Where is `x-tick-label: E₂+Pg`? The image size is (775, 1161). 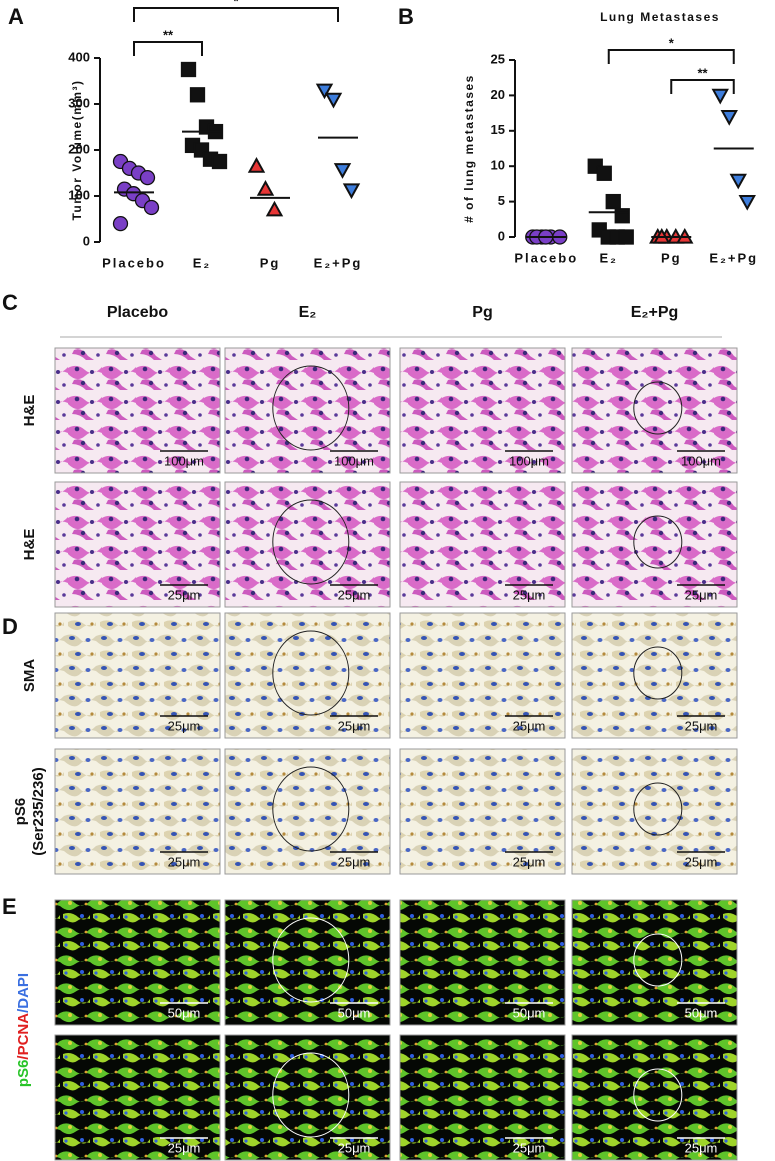 x-tick-label: E₂+Pg is located at coordinates (338, 262).